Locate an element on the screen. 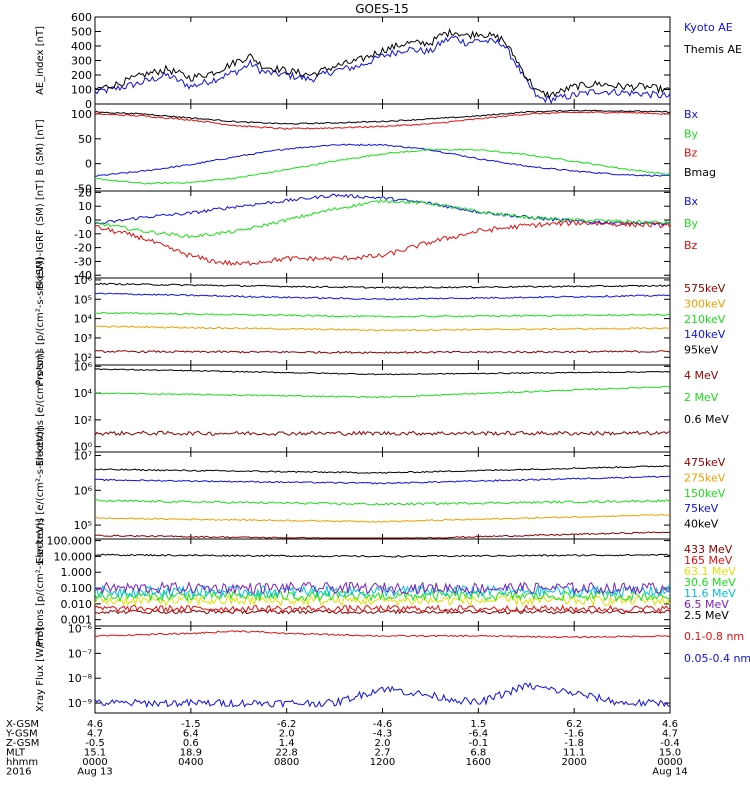 The image size is (750, 800). legend-label: Bmag is located at coordinates (700, 172).